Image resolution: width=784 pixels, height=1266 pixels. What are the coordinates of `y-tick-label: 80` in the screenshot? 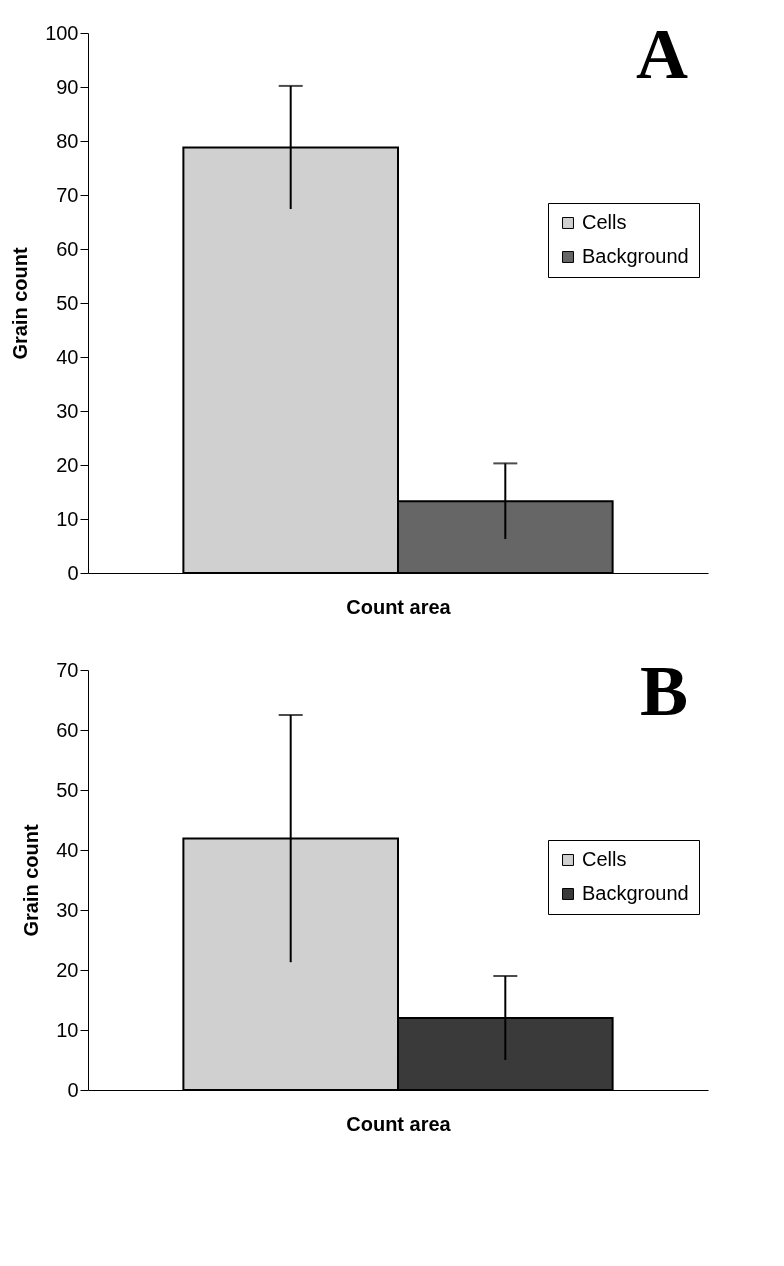 It's located at (67, 140).